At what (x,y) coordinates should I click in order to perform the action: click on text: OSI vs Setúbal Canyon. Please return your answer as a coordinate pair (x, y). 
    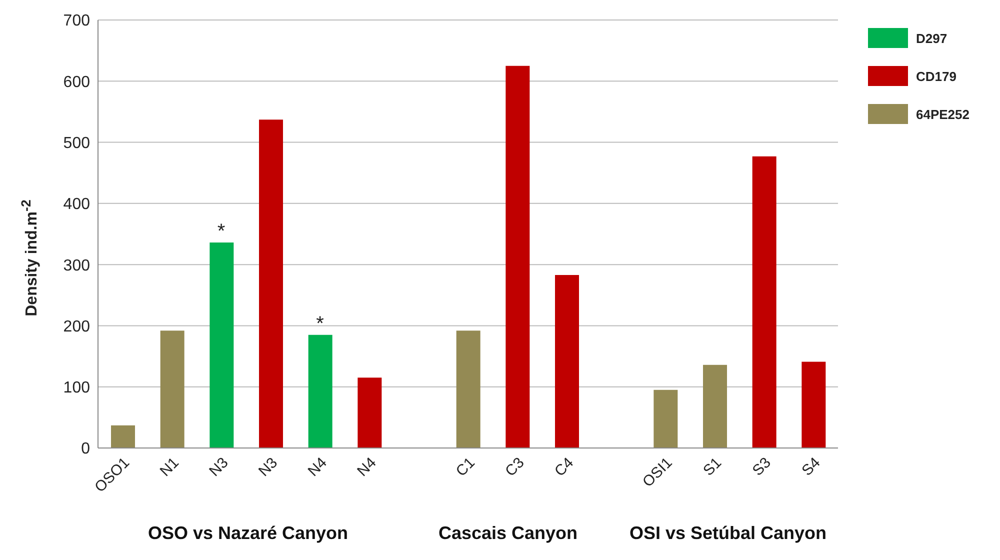
    Looking at the image, I should click on (728, 533).